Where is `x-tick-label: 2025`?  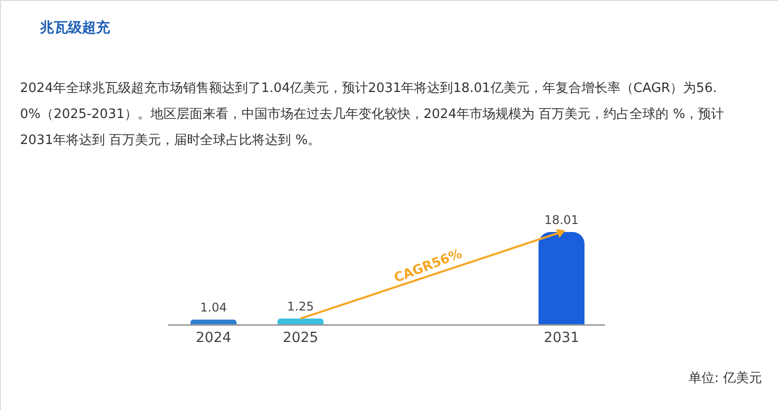
x-tick-label: 2025 is located at coordinates (300, 338).